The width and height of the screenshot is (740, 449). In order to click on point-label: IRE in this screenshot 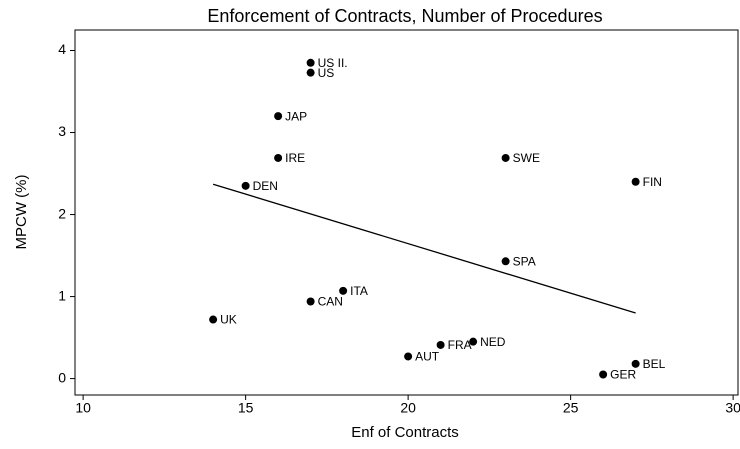, I will do `click(295, 158)`.